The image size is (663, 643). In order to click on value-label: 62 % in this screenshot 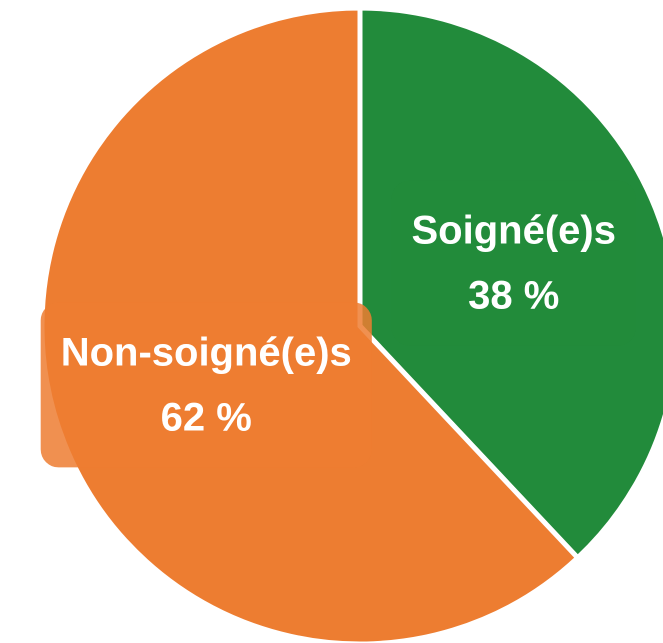, I will do `click(206, 417)`.